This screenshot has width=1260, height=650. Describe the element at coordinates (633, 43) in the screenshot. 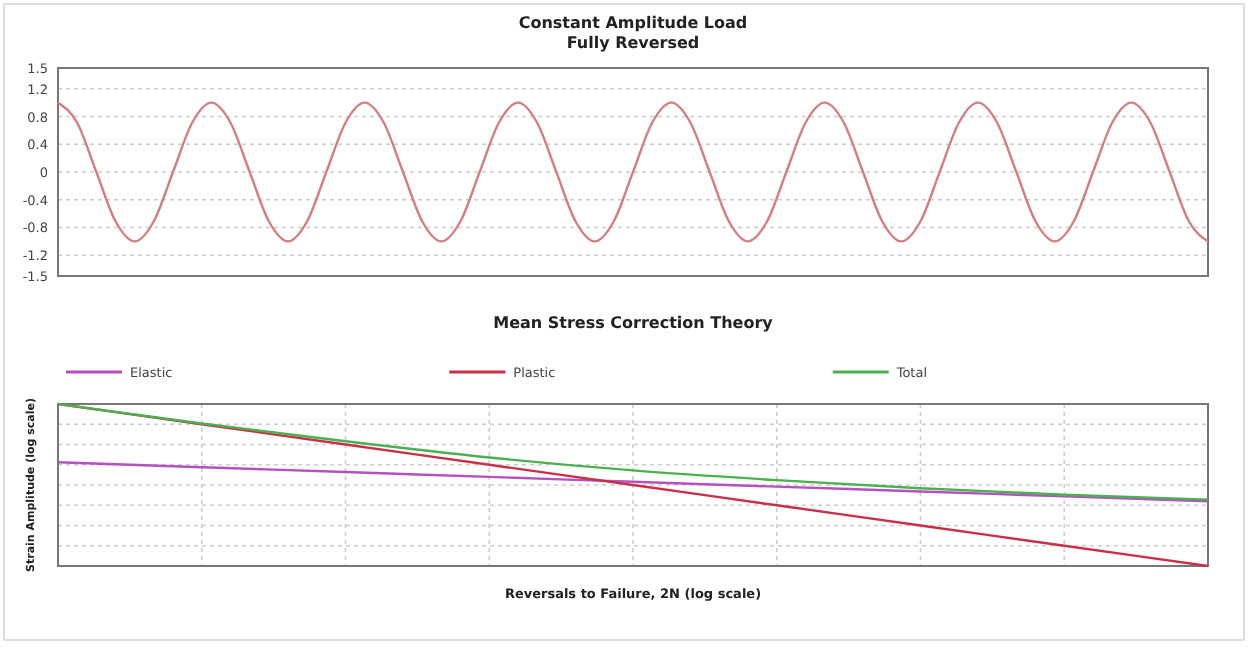

I see `chart-subtitle: Fully Reversed` at that location.